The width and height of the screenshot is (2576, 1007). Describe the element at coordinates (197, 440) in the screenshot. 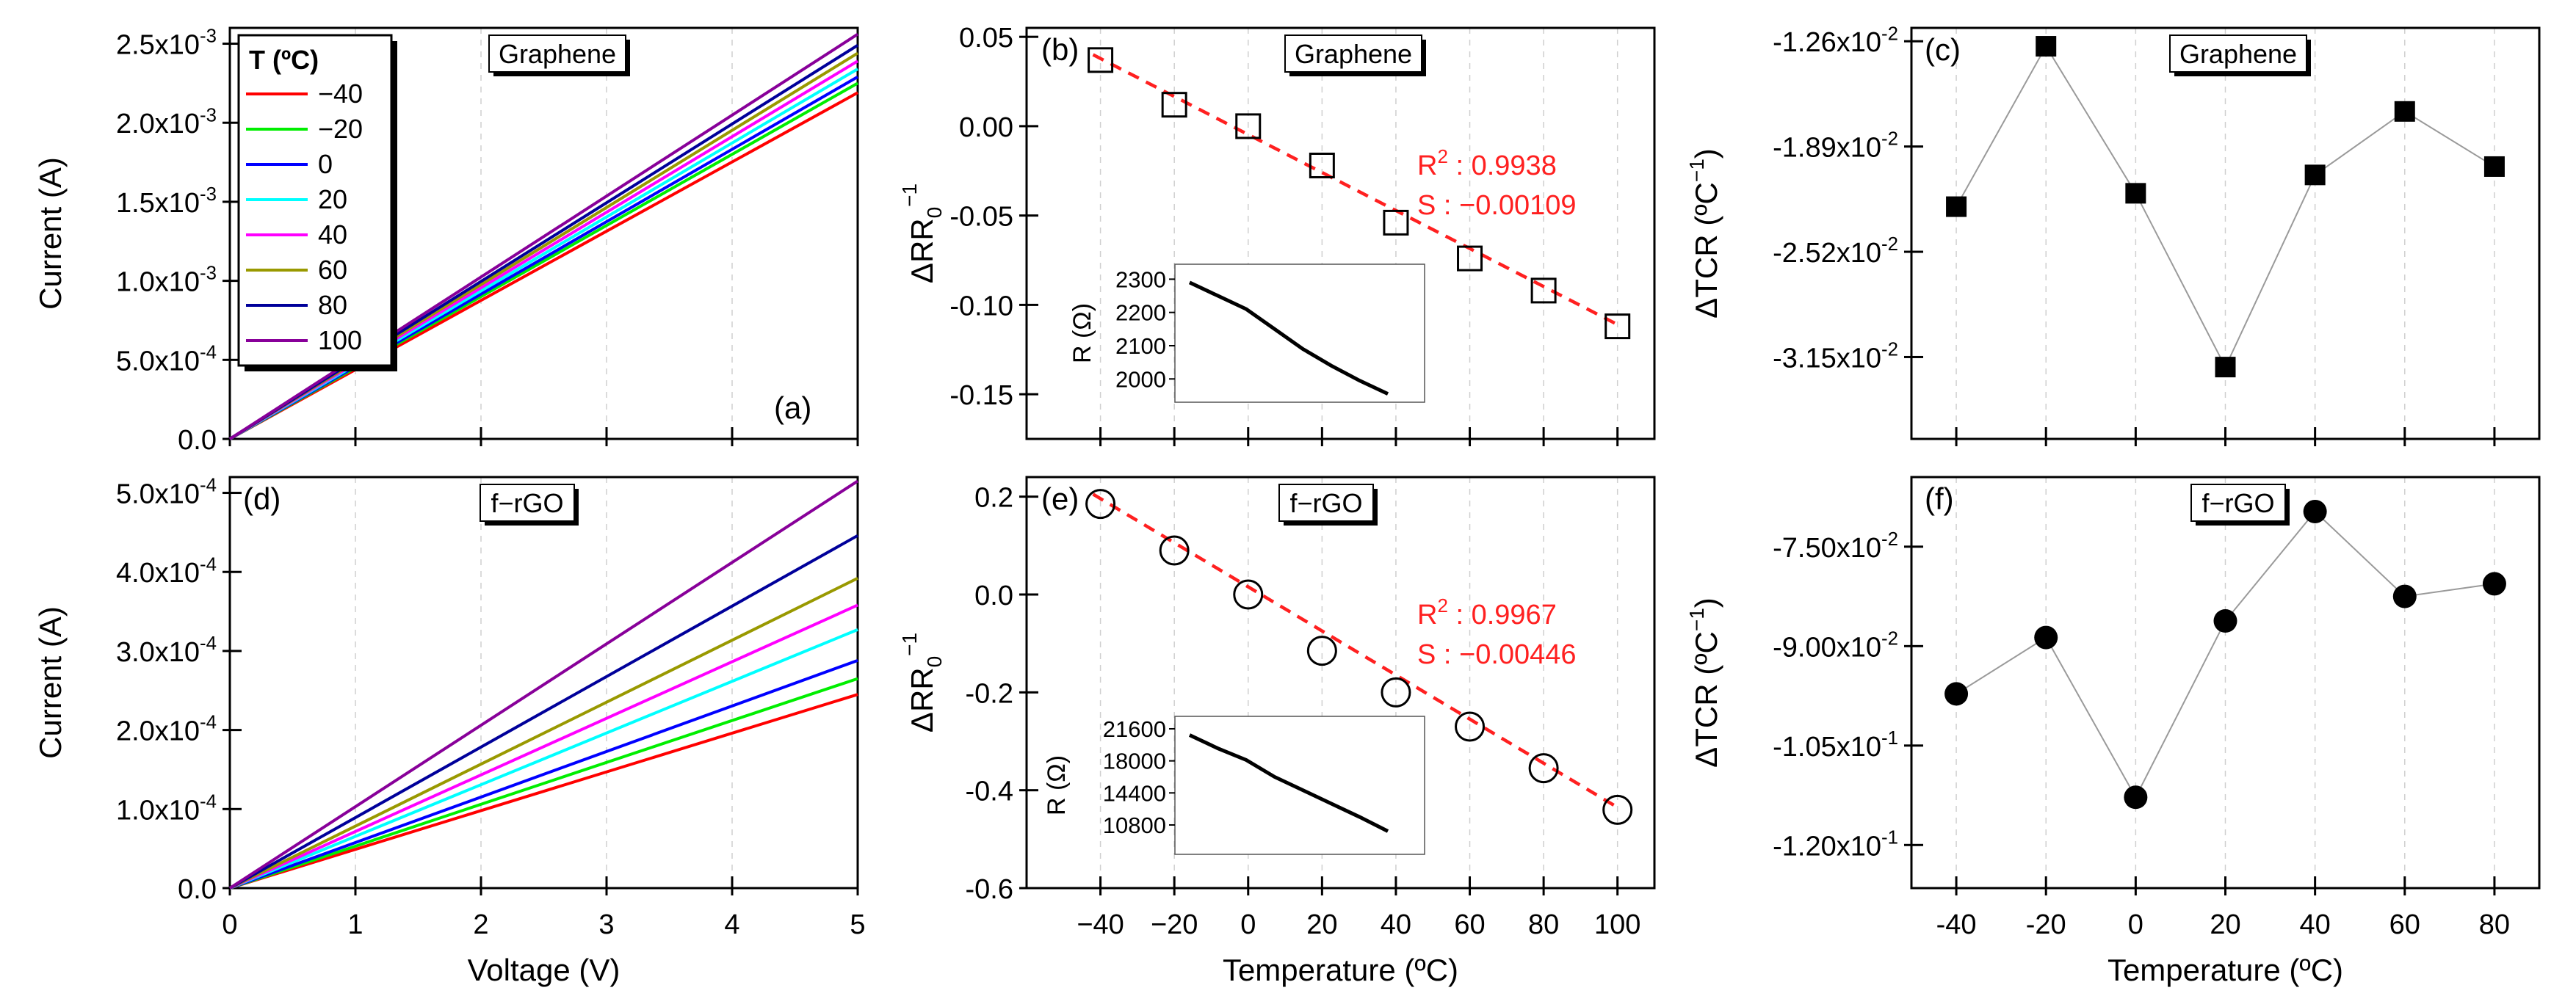

I see `y-tick-label-0-mantissa: 0.0` at that location.